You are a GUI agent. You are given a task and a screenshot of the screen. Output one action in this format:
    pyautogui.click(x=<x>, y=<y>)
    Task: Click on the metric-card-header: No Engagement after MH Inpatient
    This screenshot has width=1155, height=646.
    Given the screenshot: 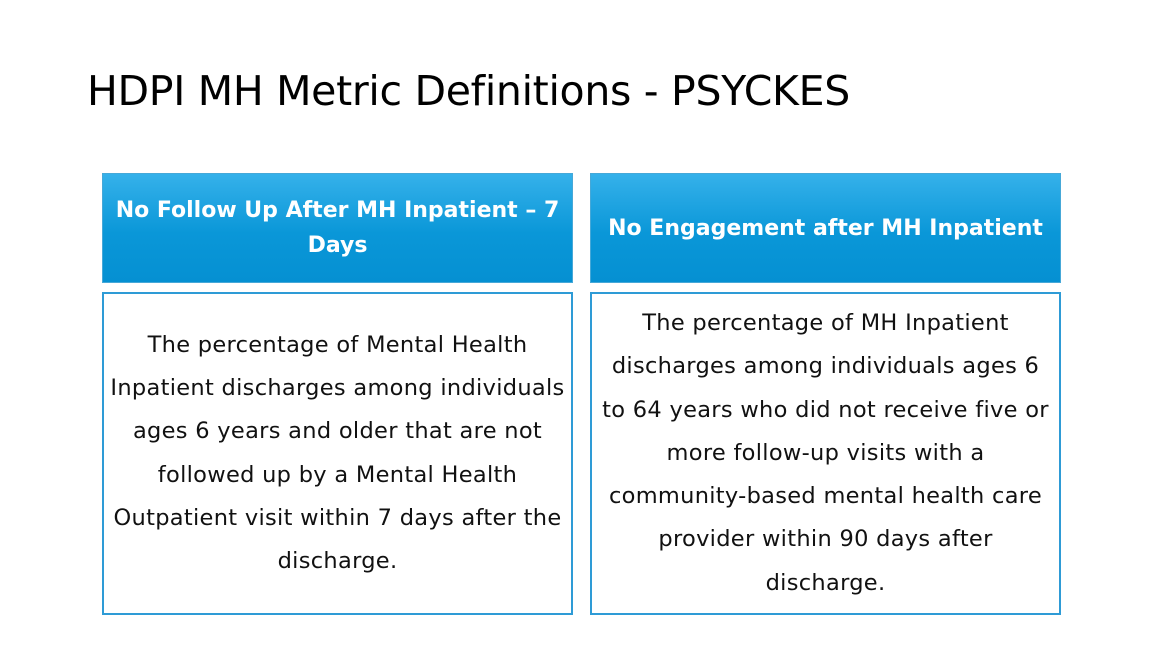 What is the action you would take?
    pyautogui.click(x=825, y=228)
    